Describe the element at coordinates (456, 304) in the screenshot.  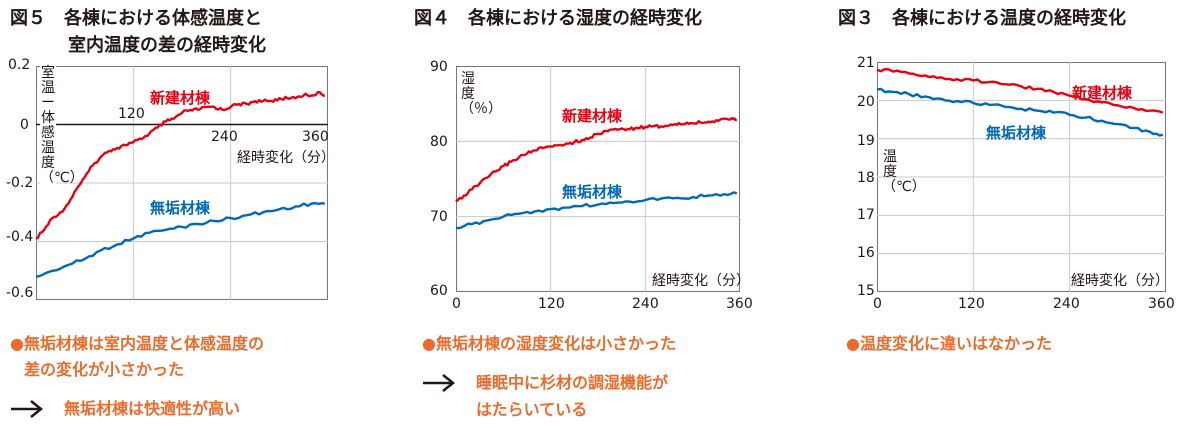
I see `chart-4-xtick-0: 0` at that location.